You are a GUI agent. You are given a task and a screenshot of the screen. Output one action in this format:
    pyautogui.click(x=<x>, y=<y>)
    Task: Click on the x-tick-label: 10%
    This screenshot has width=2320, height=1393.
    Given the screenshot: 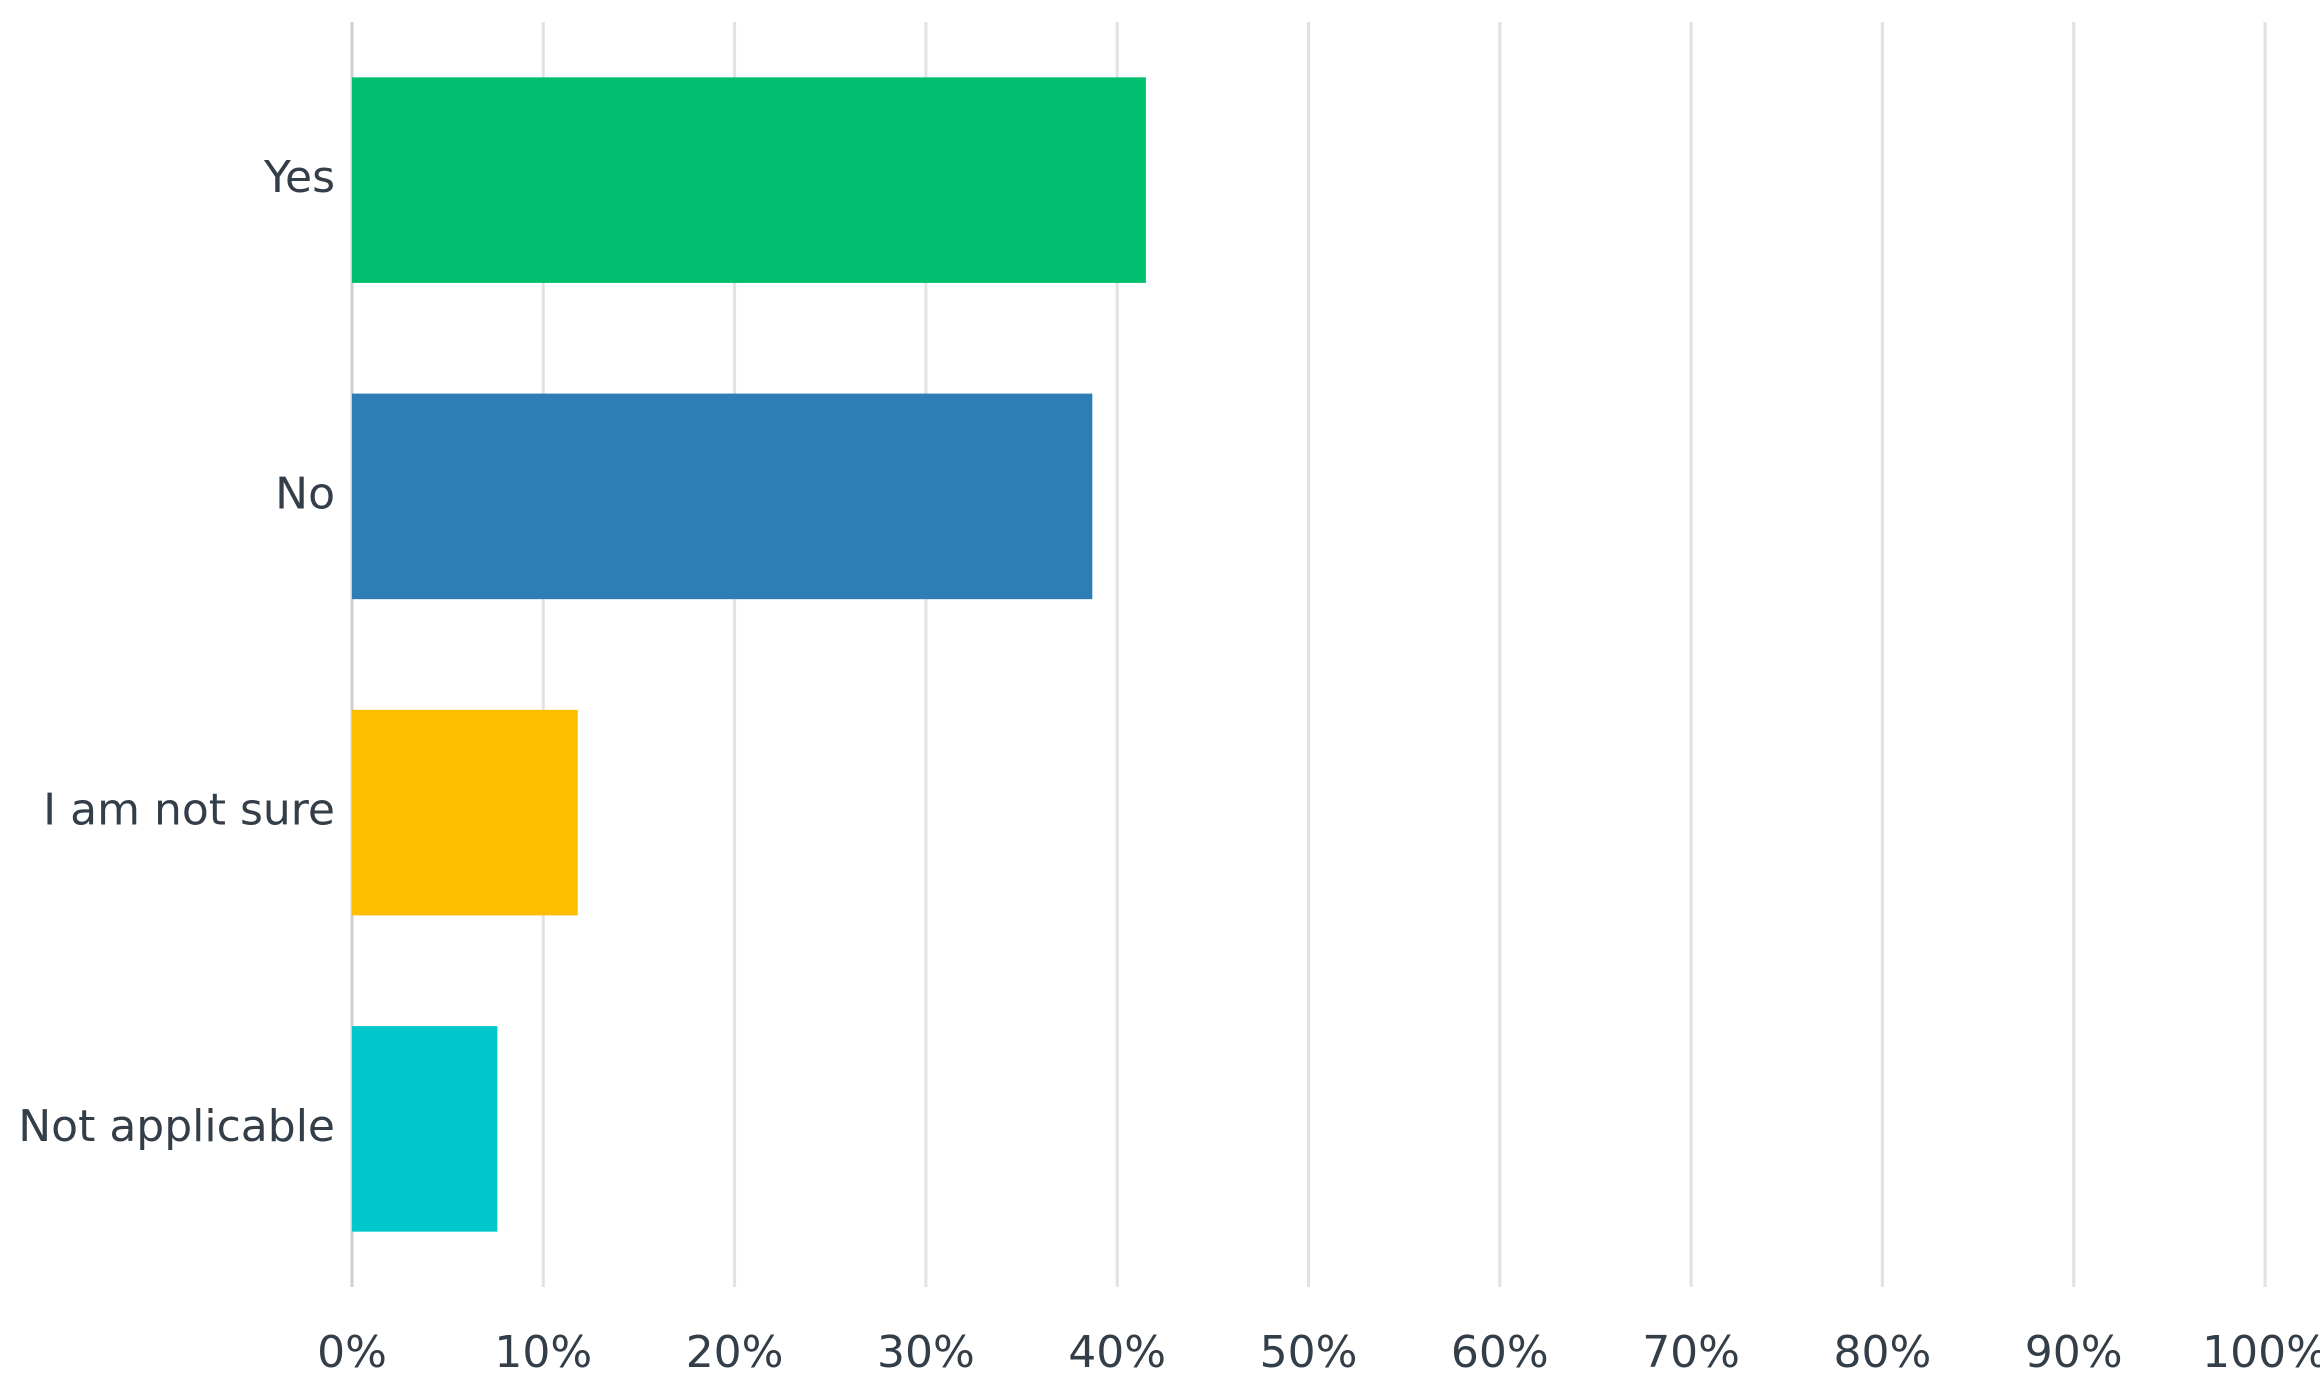 What is the action you would take?
    pyautogui.click(x=543, y=1352)
    